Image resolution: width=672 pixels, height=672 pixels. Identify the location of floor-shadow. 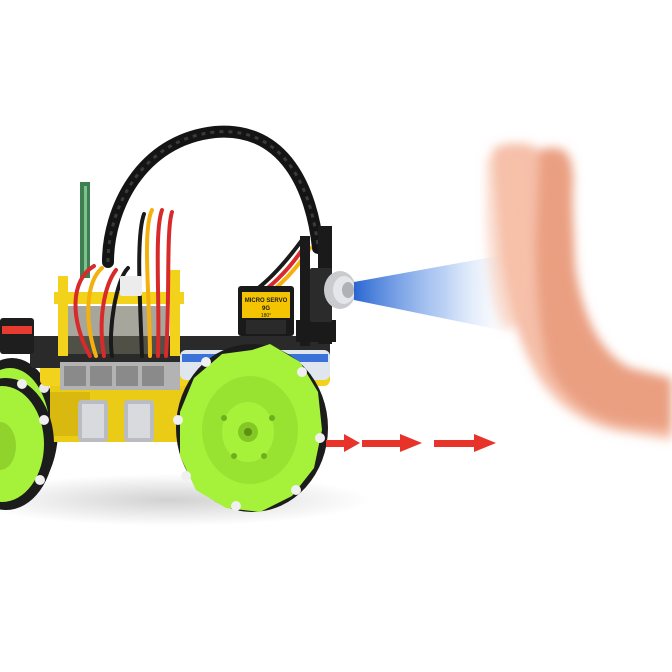
(185, 500).